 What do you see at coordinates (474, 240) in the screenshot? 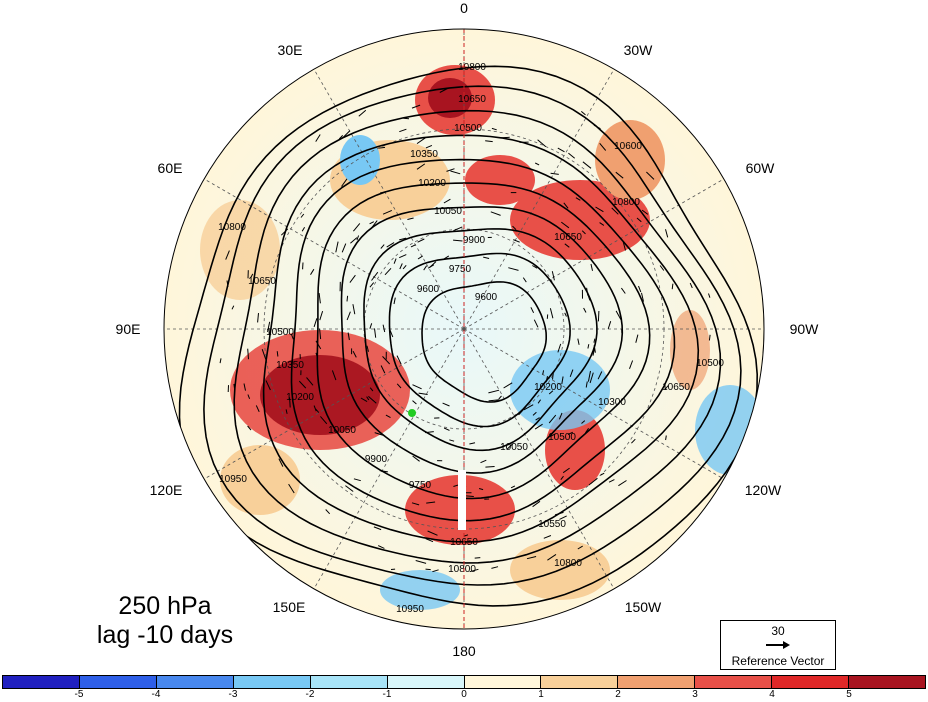
I see `contour-label: 9900` at bounding box center [474, 240].